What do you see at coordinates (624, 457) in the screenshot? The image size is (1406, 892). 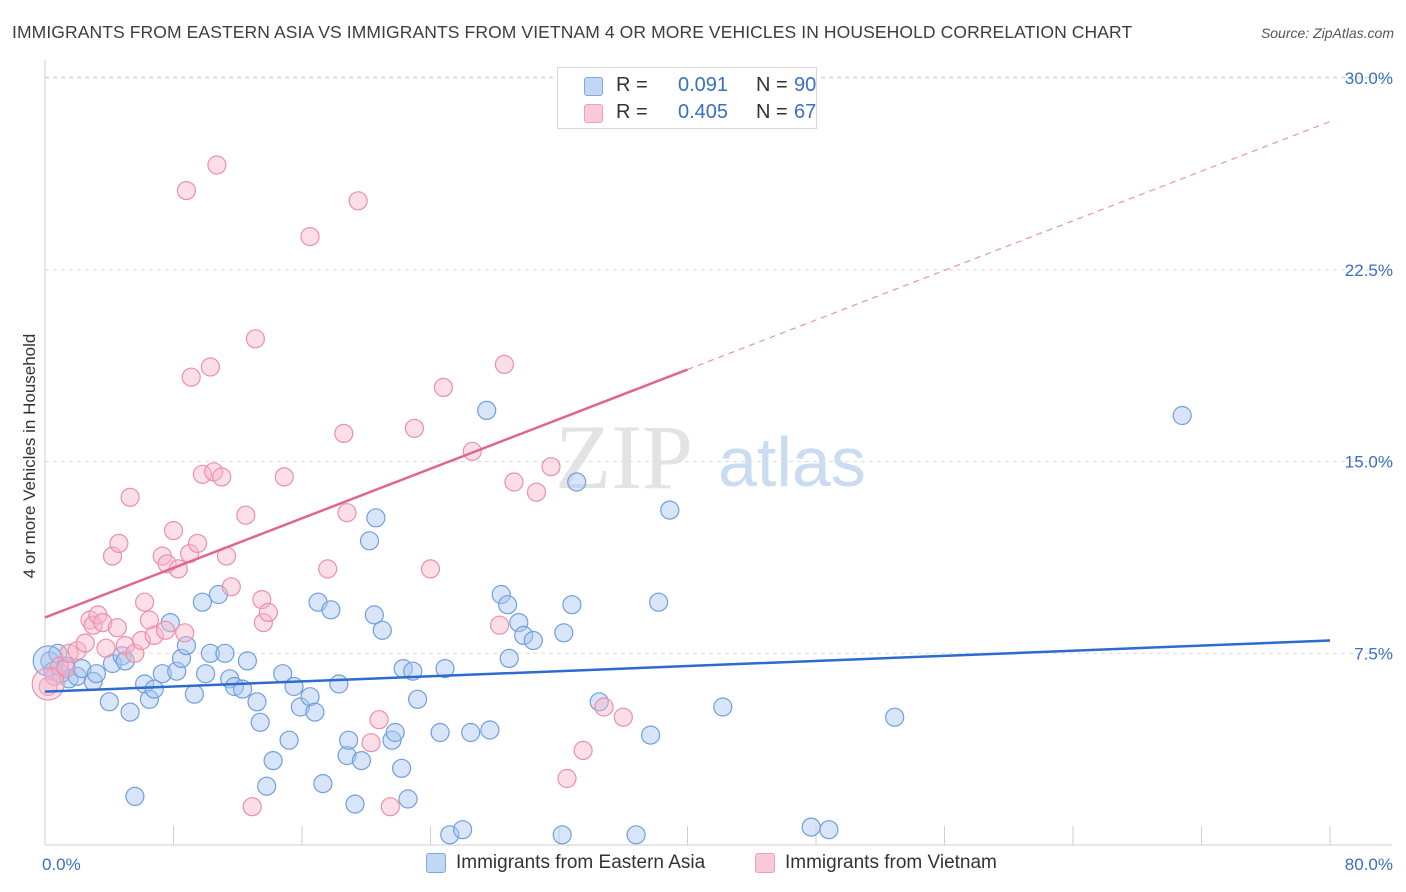 I see `watermark-zip: ZIP` at bounding box center [624, 457].